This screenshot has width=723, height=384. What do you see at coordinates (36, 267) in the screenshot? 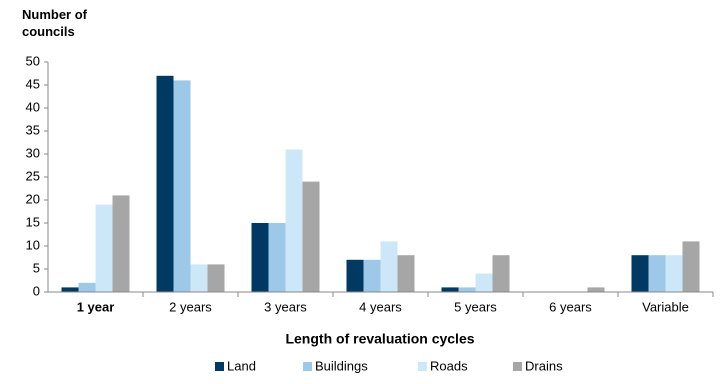
I see `y-tick-label: 5` at bounding box center [36, 267].